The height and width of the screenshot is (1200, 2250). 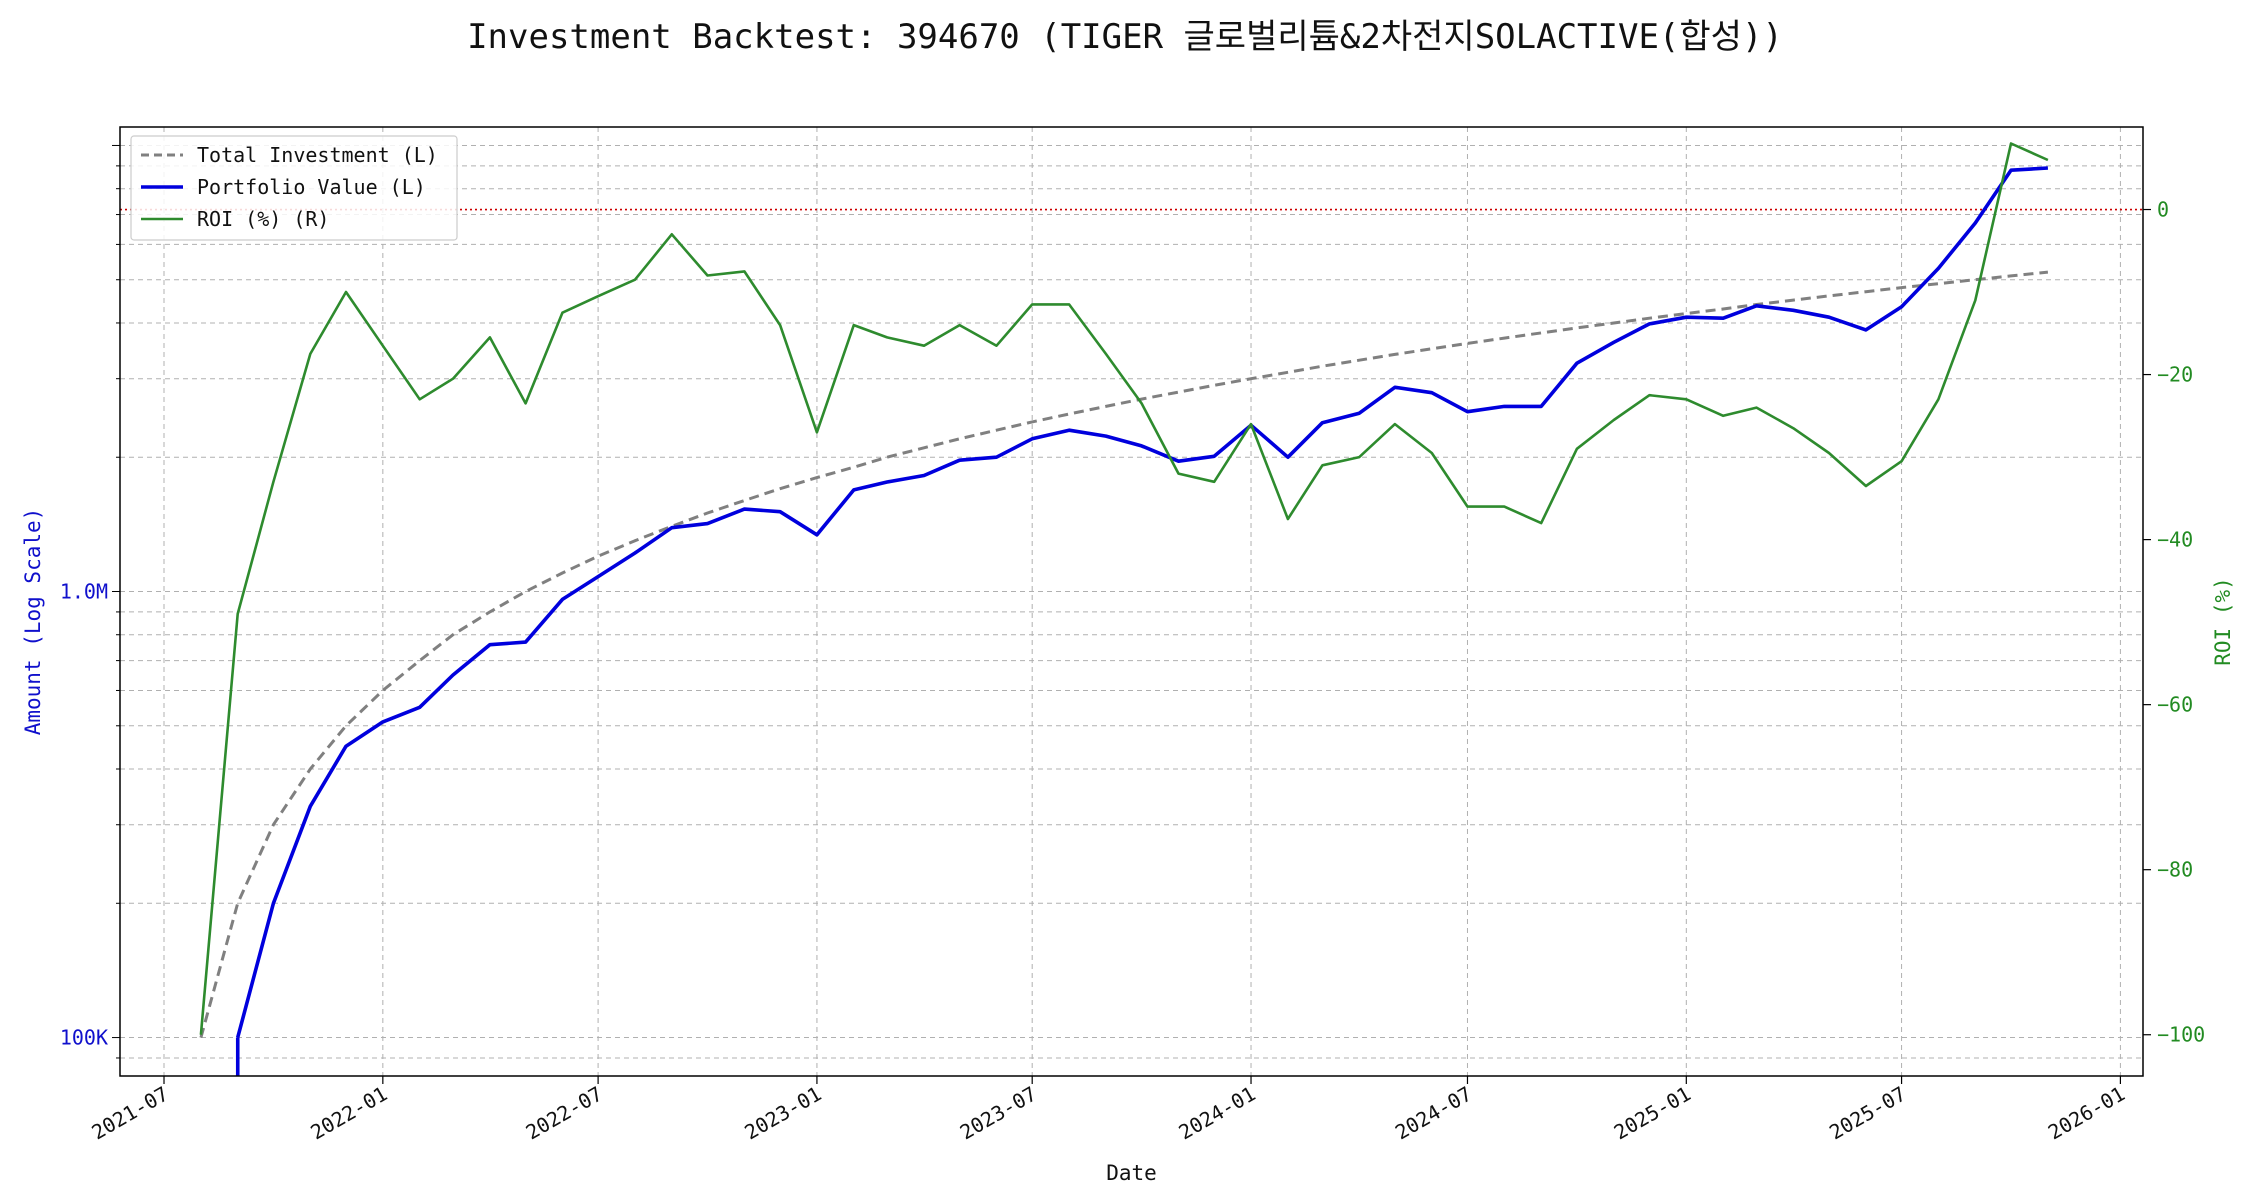 What do you see at coordinates (1433, 1113) in the screenshot?
I see `x-tick-label: 2024-07` at bounding box center [1433, 1113].